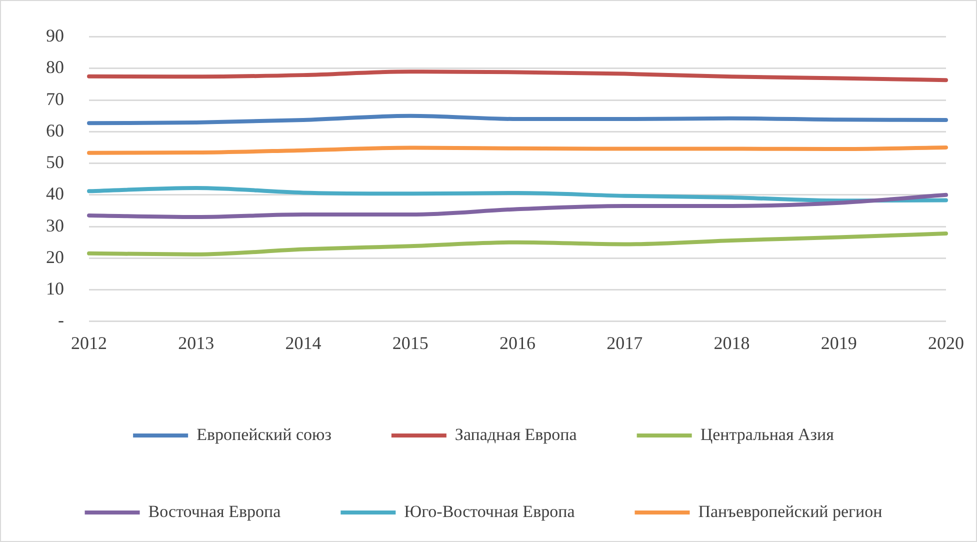  I want to click on x-tick-label: 2012, so click(89, 342).